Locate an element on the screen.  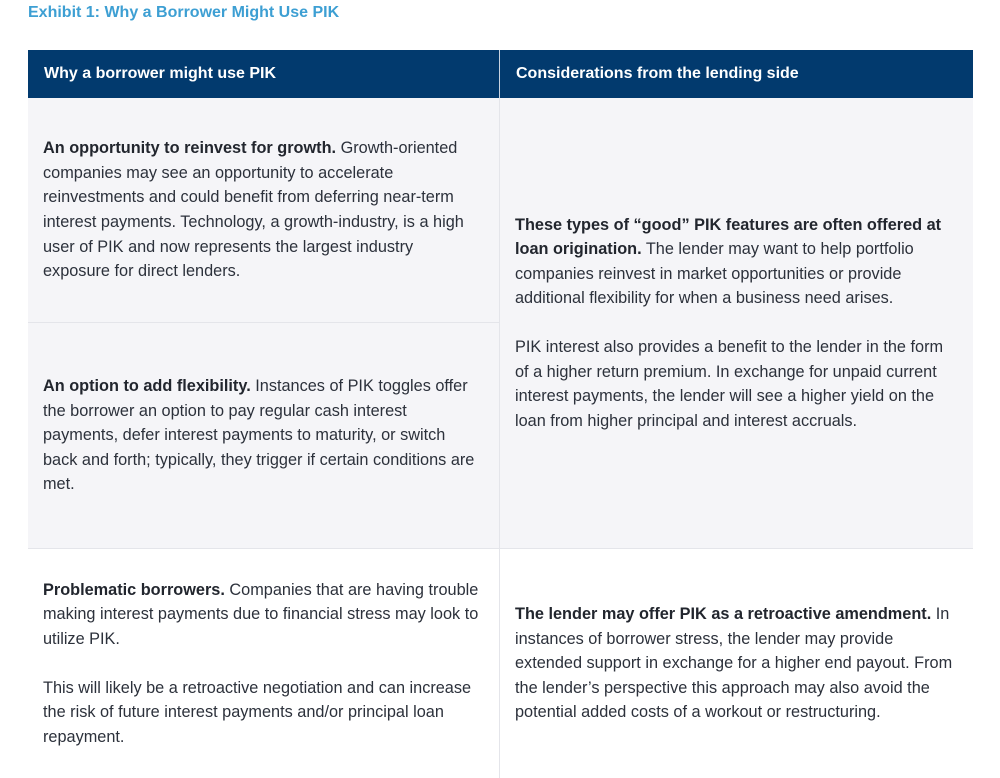
header-borrower: Why a borrower might use PIK is located at coordinates (263, 74).